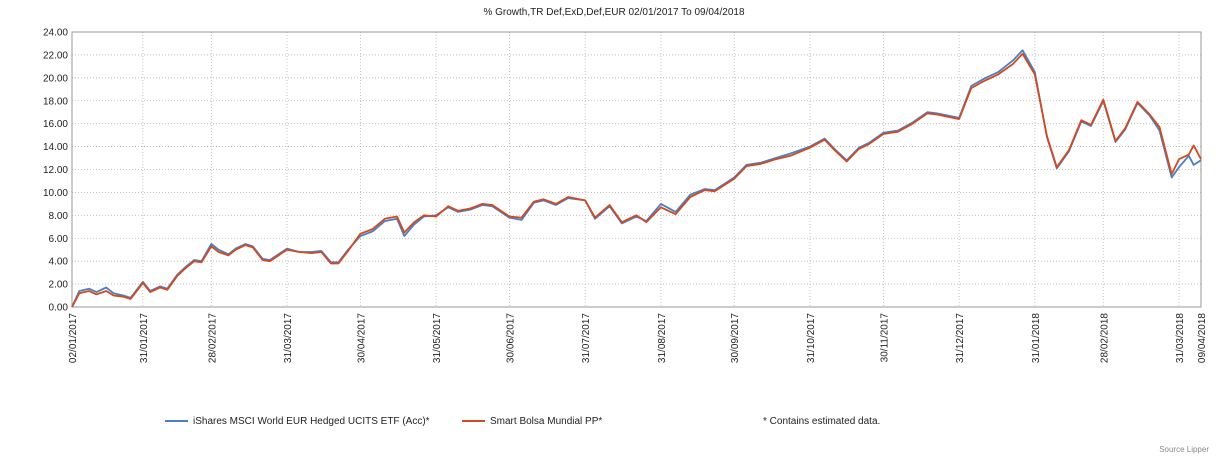 The width and height of the screenshot is (1229, 460). What do you see at coordinates (1036, 338) in the screenshot?
I see `x-tick-label: 31/01/2018` at bounding box center [1036, 338].